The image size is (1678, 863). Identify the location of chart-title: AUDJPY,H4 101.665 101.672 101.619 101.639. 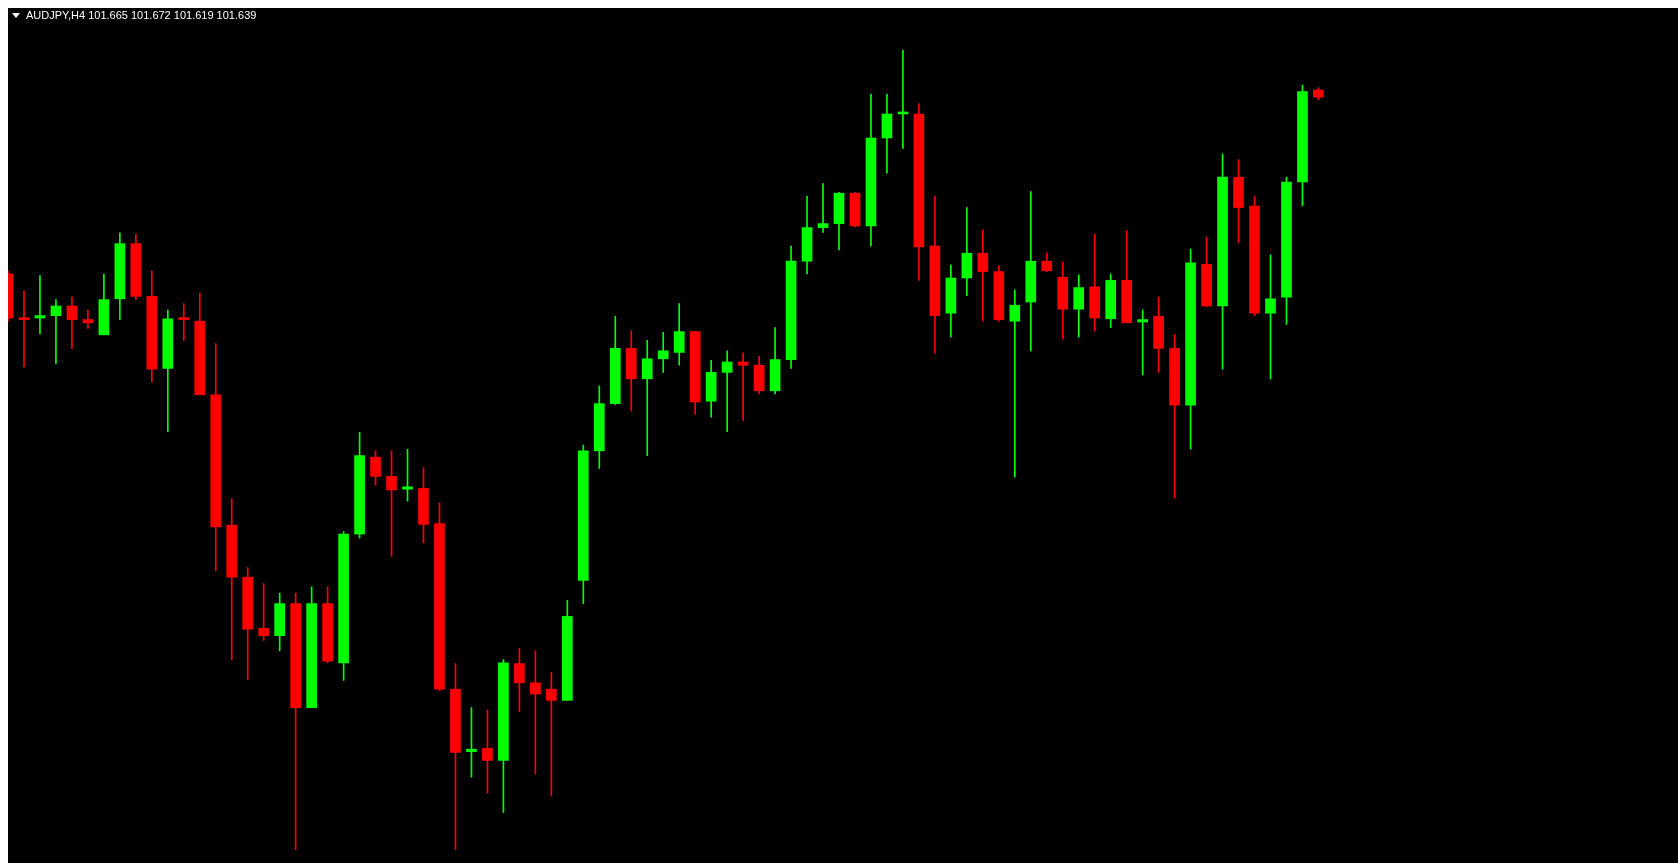
(141, 15).